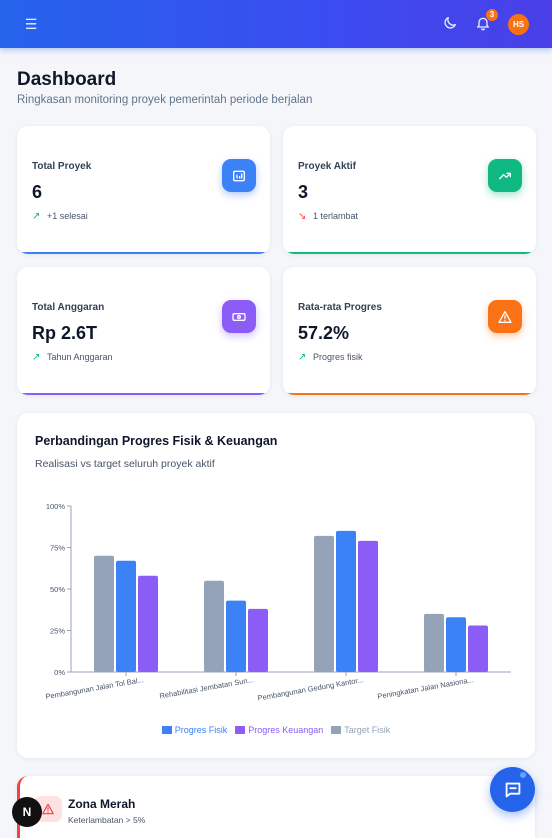  Describe the element at coordinates (302, 216) in the screenshot. I see `arrow-down-right-icon: ↘` at that location.